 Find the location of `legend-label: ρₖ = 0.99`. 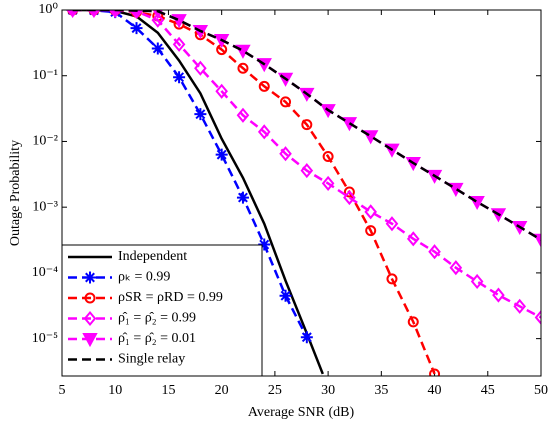

legend-label: ρₖ = 0.99 is located at coordinates (144, 277).